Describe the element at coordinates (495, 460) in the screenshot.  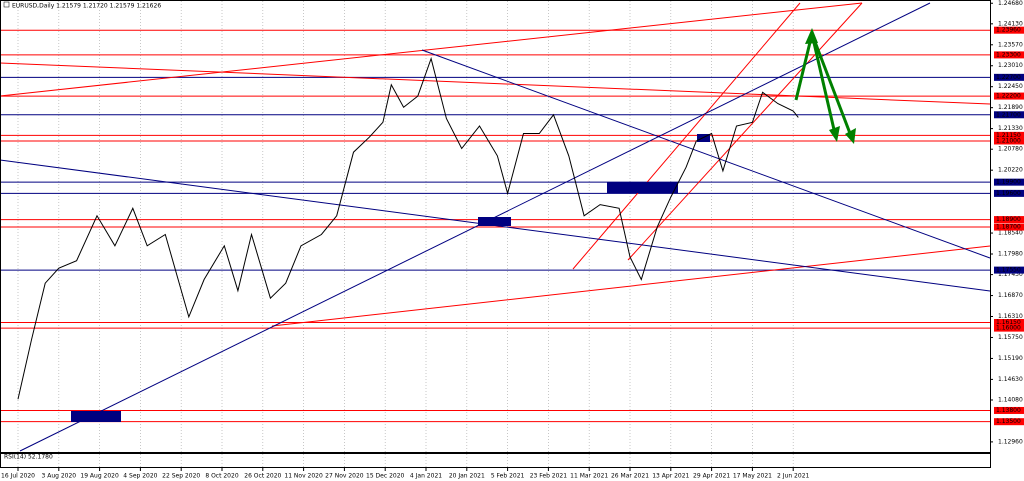
I see `rsi-frame` at that location.